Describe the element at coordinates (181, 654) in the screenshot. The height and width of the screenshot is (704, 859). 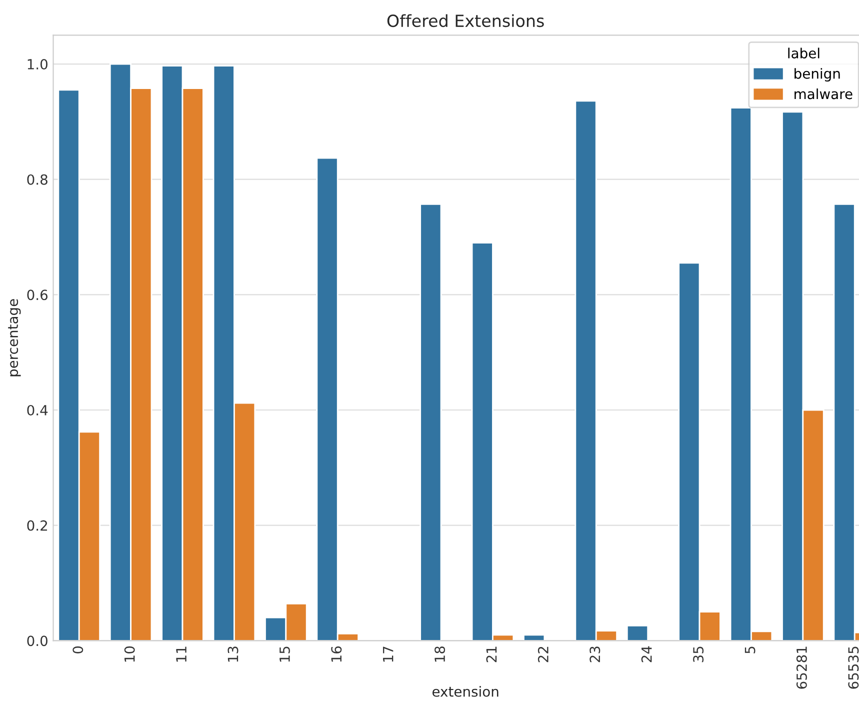
I see `x-tick-label: 11` at that location.